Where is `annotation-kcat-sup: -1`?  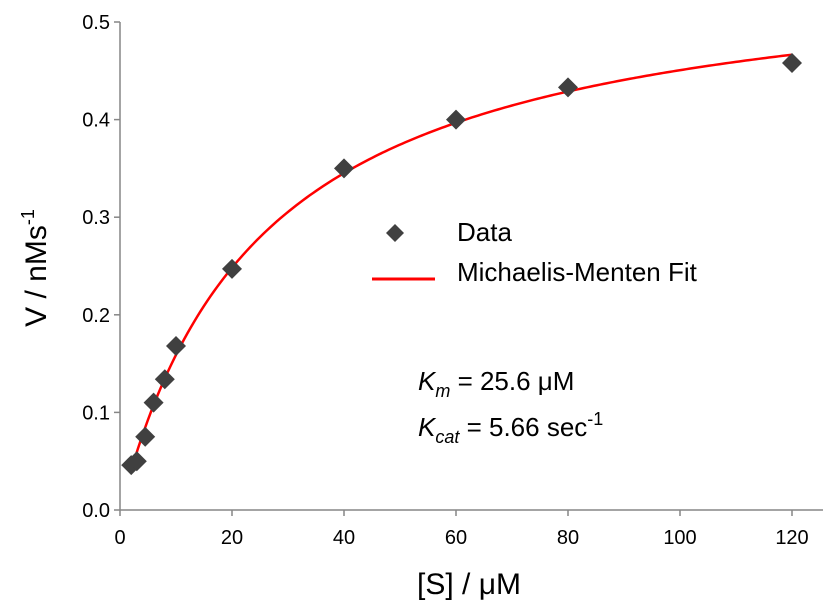
annotation-kcat-sup: -1 is located at coordinates (595, 419).